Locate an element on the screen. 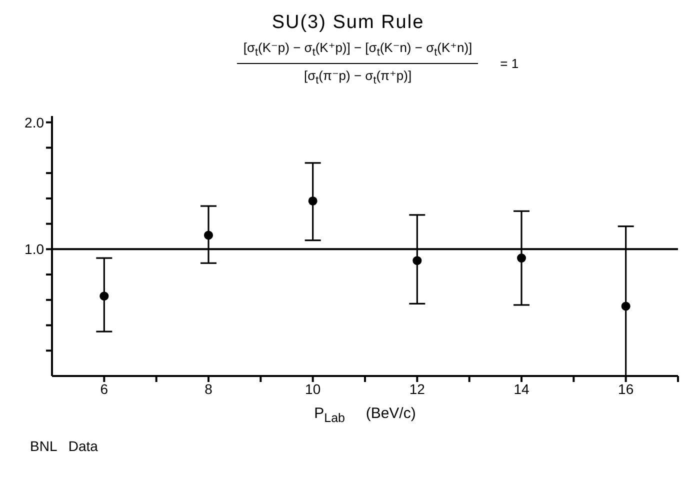 The image size is (695, 478). x-tick-label: 16 is located at coordinates (626, 388).